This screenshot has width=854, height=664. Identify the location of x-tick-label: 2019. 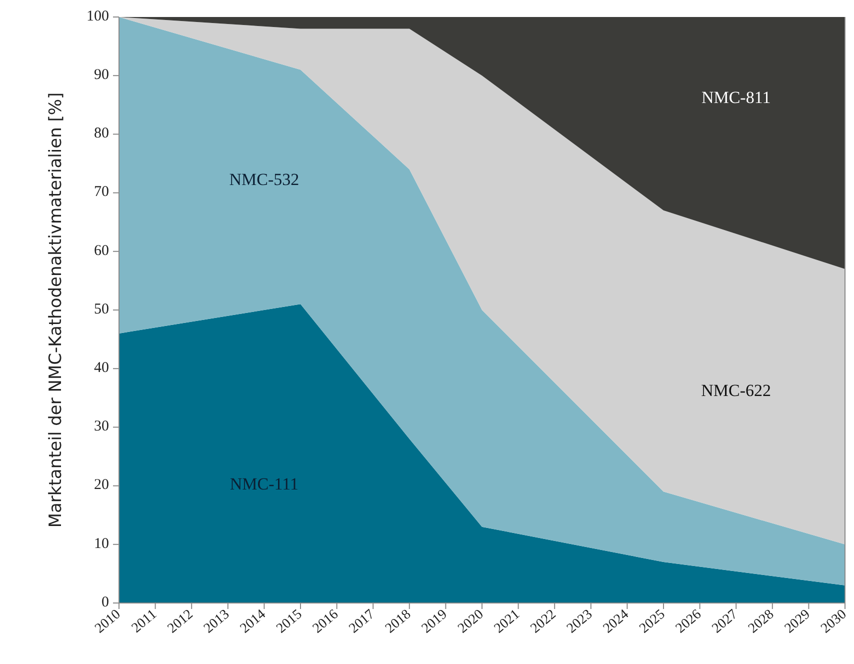
(434, 622).